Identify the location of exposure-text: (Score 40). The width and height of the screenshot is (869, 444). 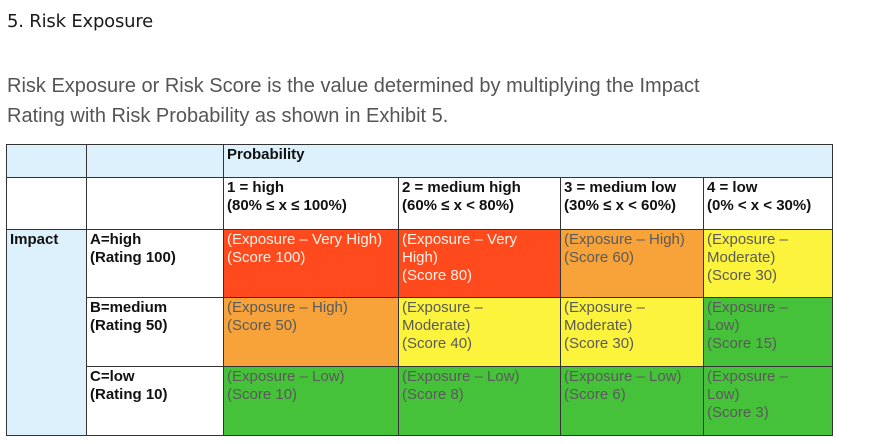
(437, 343).